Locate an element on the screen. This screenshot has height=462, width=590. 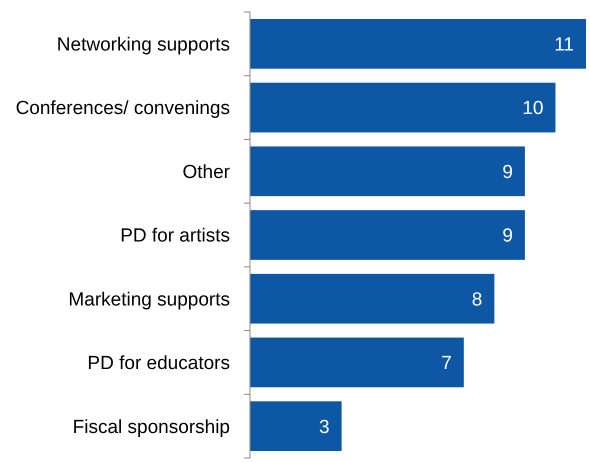
data-label: 3 is located at coordinates (324, 427).